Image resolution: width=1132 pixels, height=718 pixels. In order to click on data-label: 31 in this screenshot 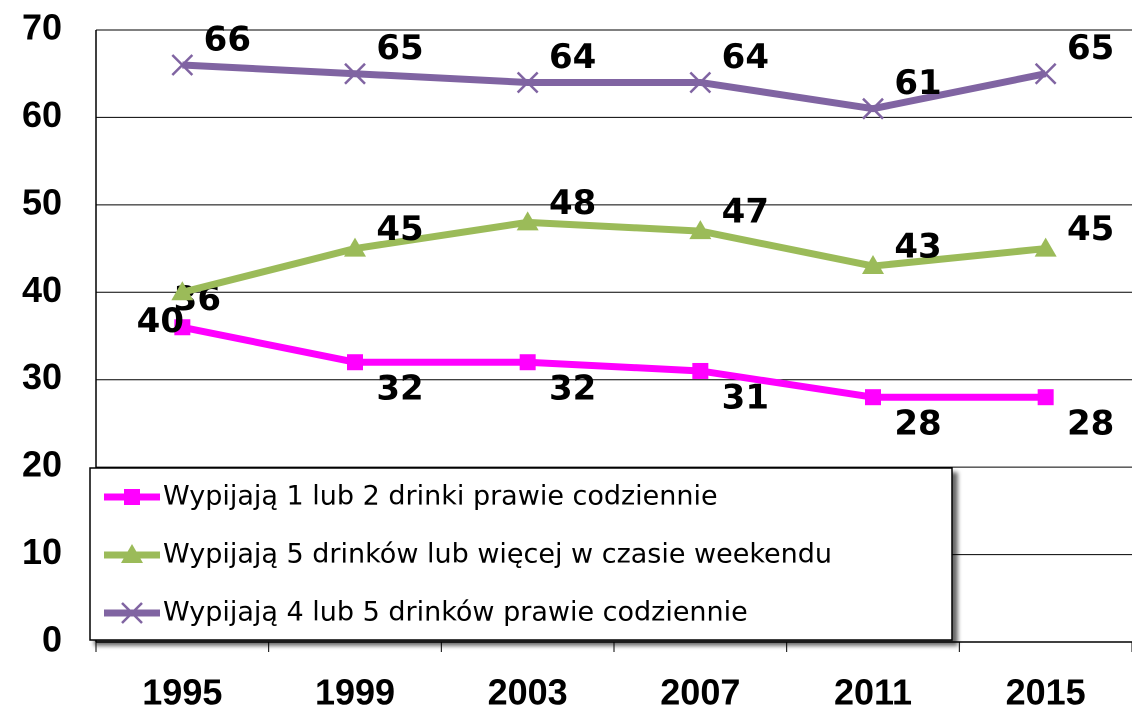, I will do `click(745, 397)`.